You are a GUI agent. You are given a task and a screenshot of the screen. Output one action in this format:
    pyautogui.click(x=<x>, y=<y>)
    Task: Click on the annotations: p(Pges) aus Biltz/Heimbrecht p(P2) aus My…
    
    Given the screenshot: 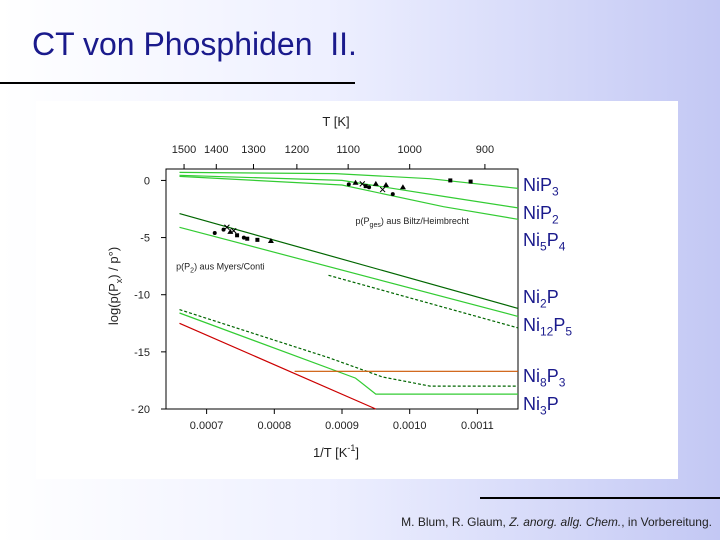 What is the action you would take?
    pyautogui.click(x=322, y=245)
    